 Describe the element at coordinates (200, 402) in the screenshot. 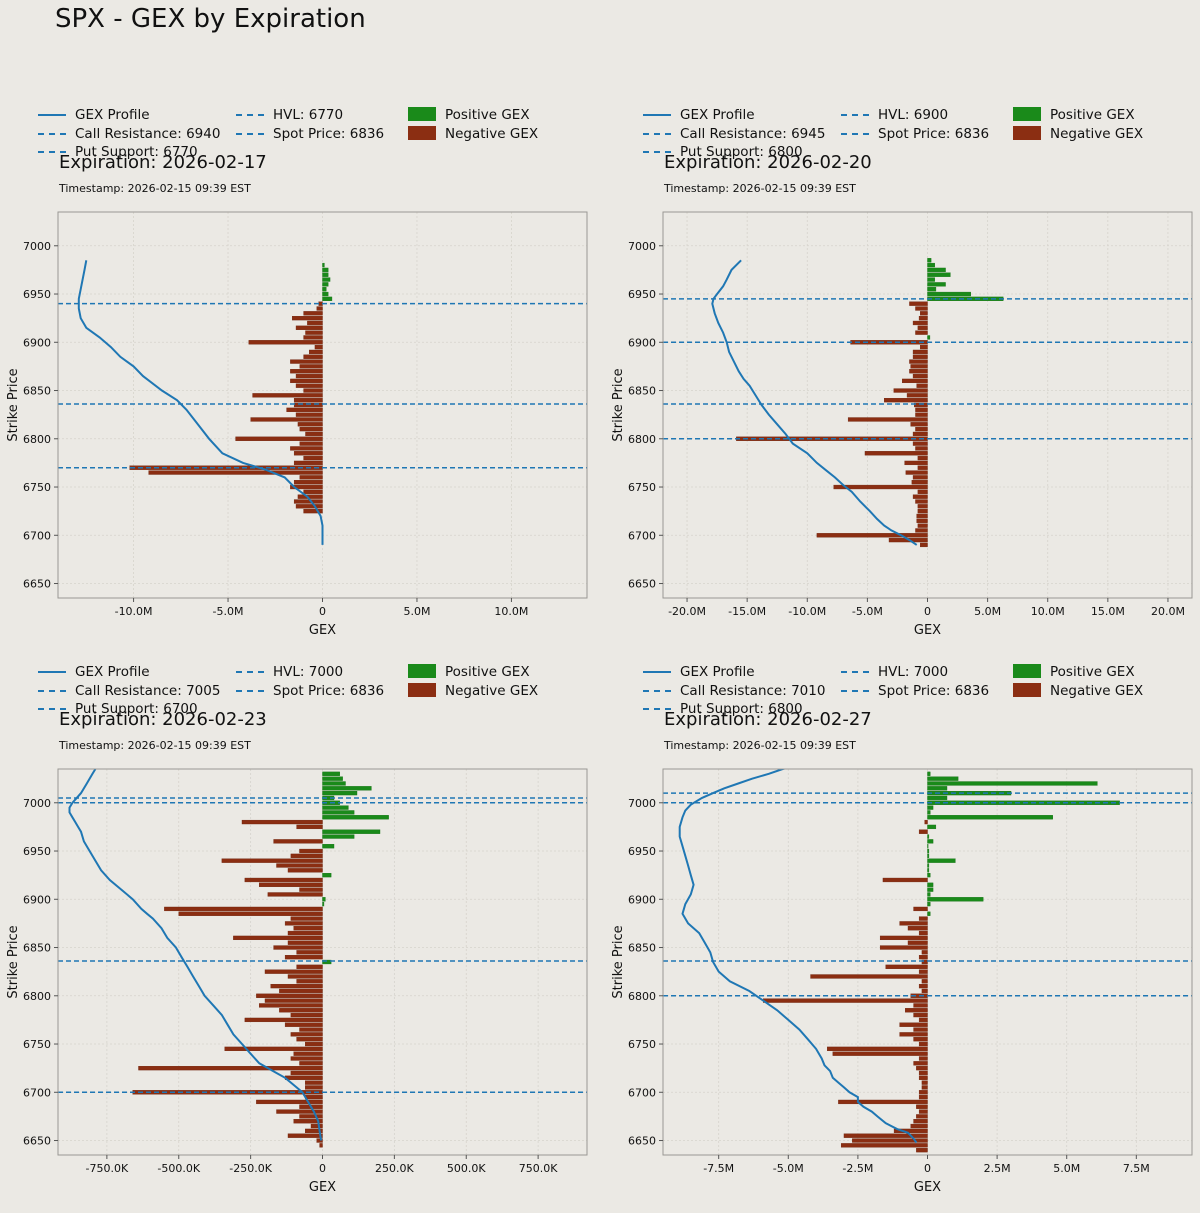

I see `gex-profile-line` at that location.